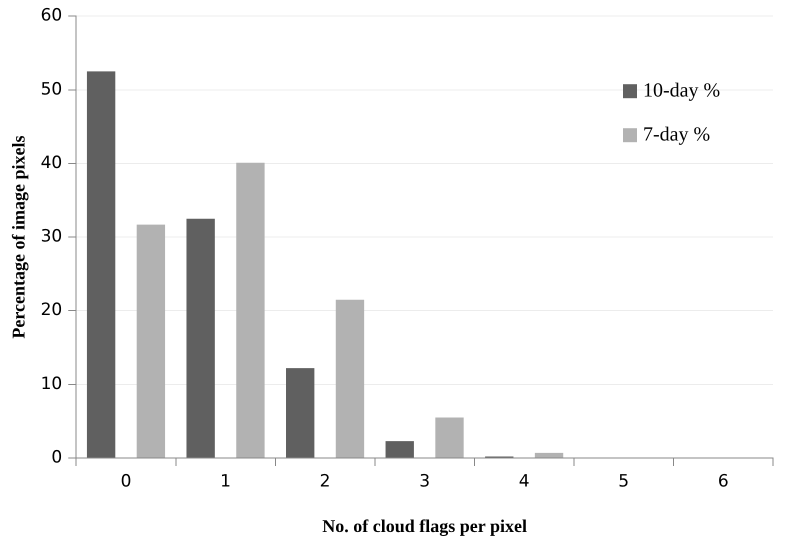 This screenshot has height=547, width=788. I want to click on x-tick-label: 2, so click(325, 482).